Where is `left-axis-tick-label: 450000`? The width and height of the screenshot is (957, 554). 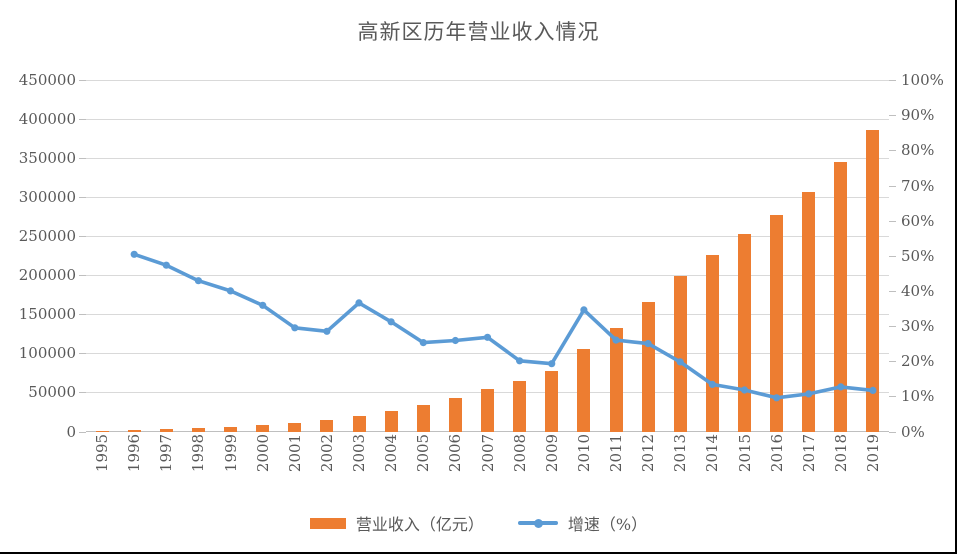 left-axis-tick-label: 450000 is located at coordinates (47, 80).